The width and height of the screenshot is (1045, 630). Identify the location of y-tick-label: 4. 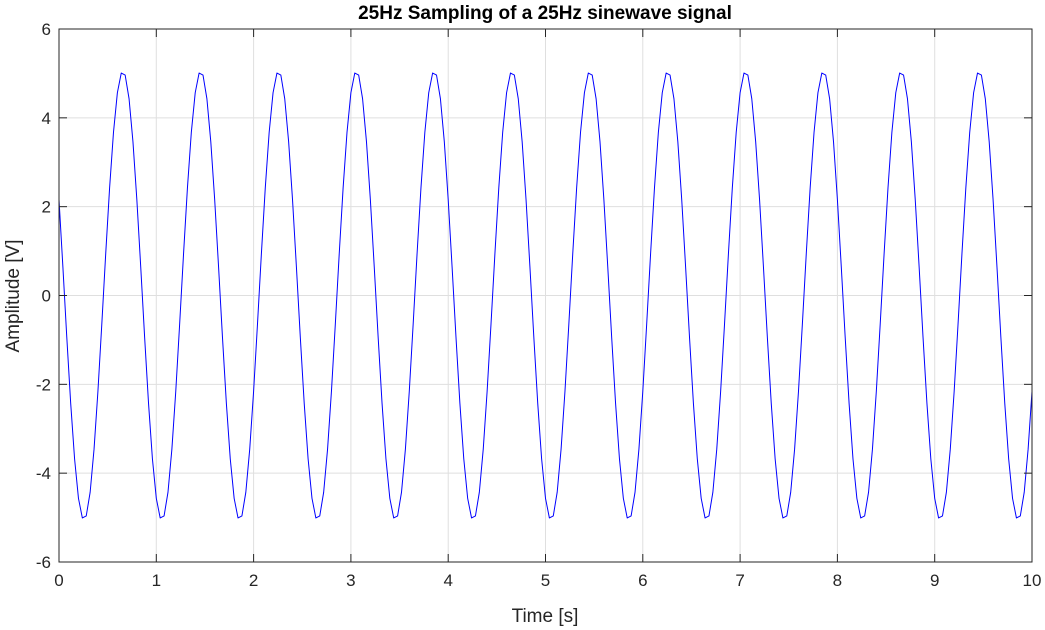
(46, 118).